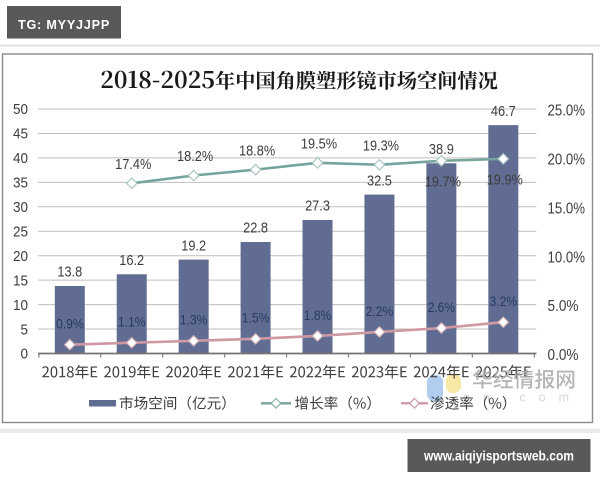  I want to click on svg-text: on.com, so click(522, 398).